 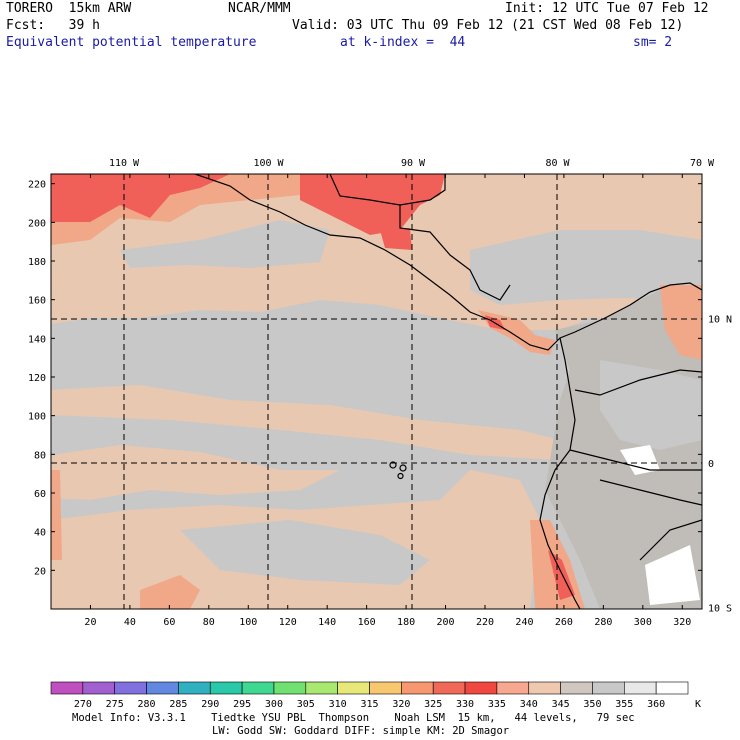 What do you see at coordinates (37, 378) in the screenshot?
I see `y-tick-label: 120` at bounding box center [37, 378].